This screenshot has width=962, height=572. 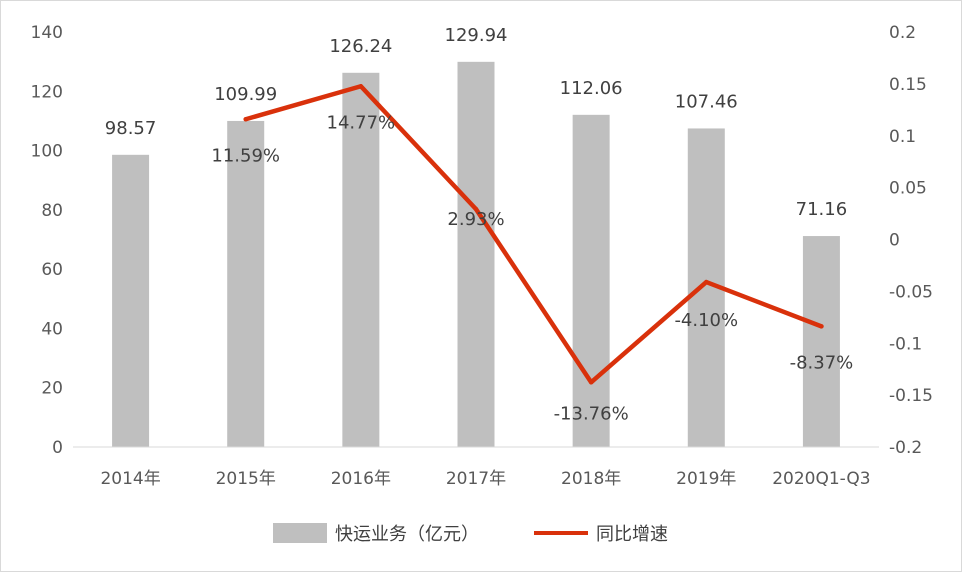 I want to click on right-axis-ticks: -0.2 -0.15 -0.1 -0.05 0 0.05 0.1 0.15 0.2, so click(x=911, y=240).